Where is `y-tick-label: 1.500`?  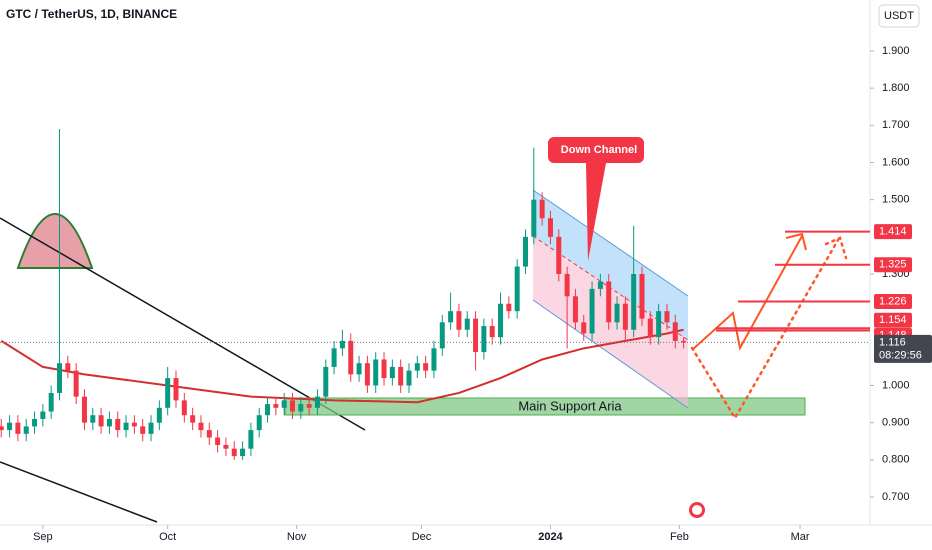
y-tick-label: 1.500 is located at coordinates (896, 200).